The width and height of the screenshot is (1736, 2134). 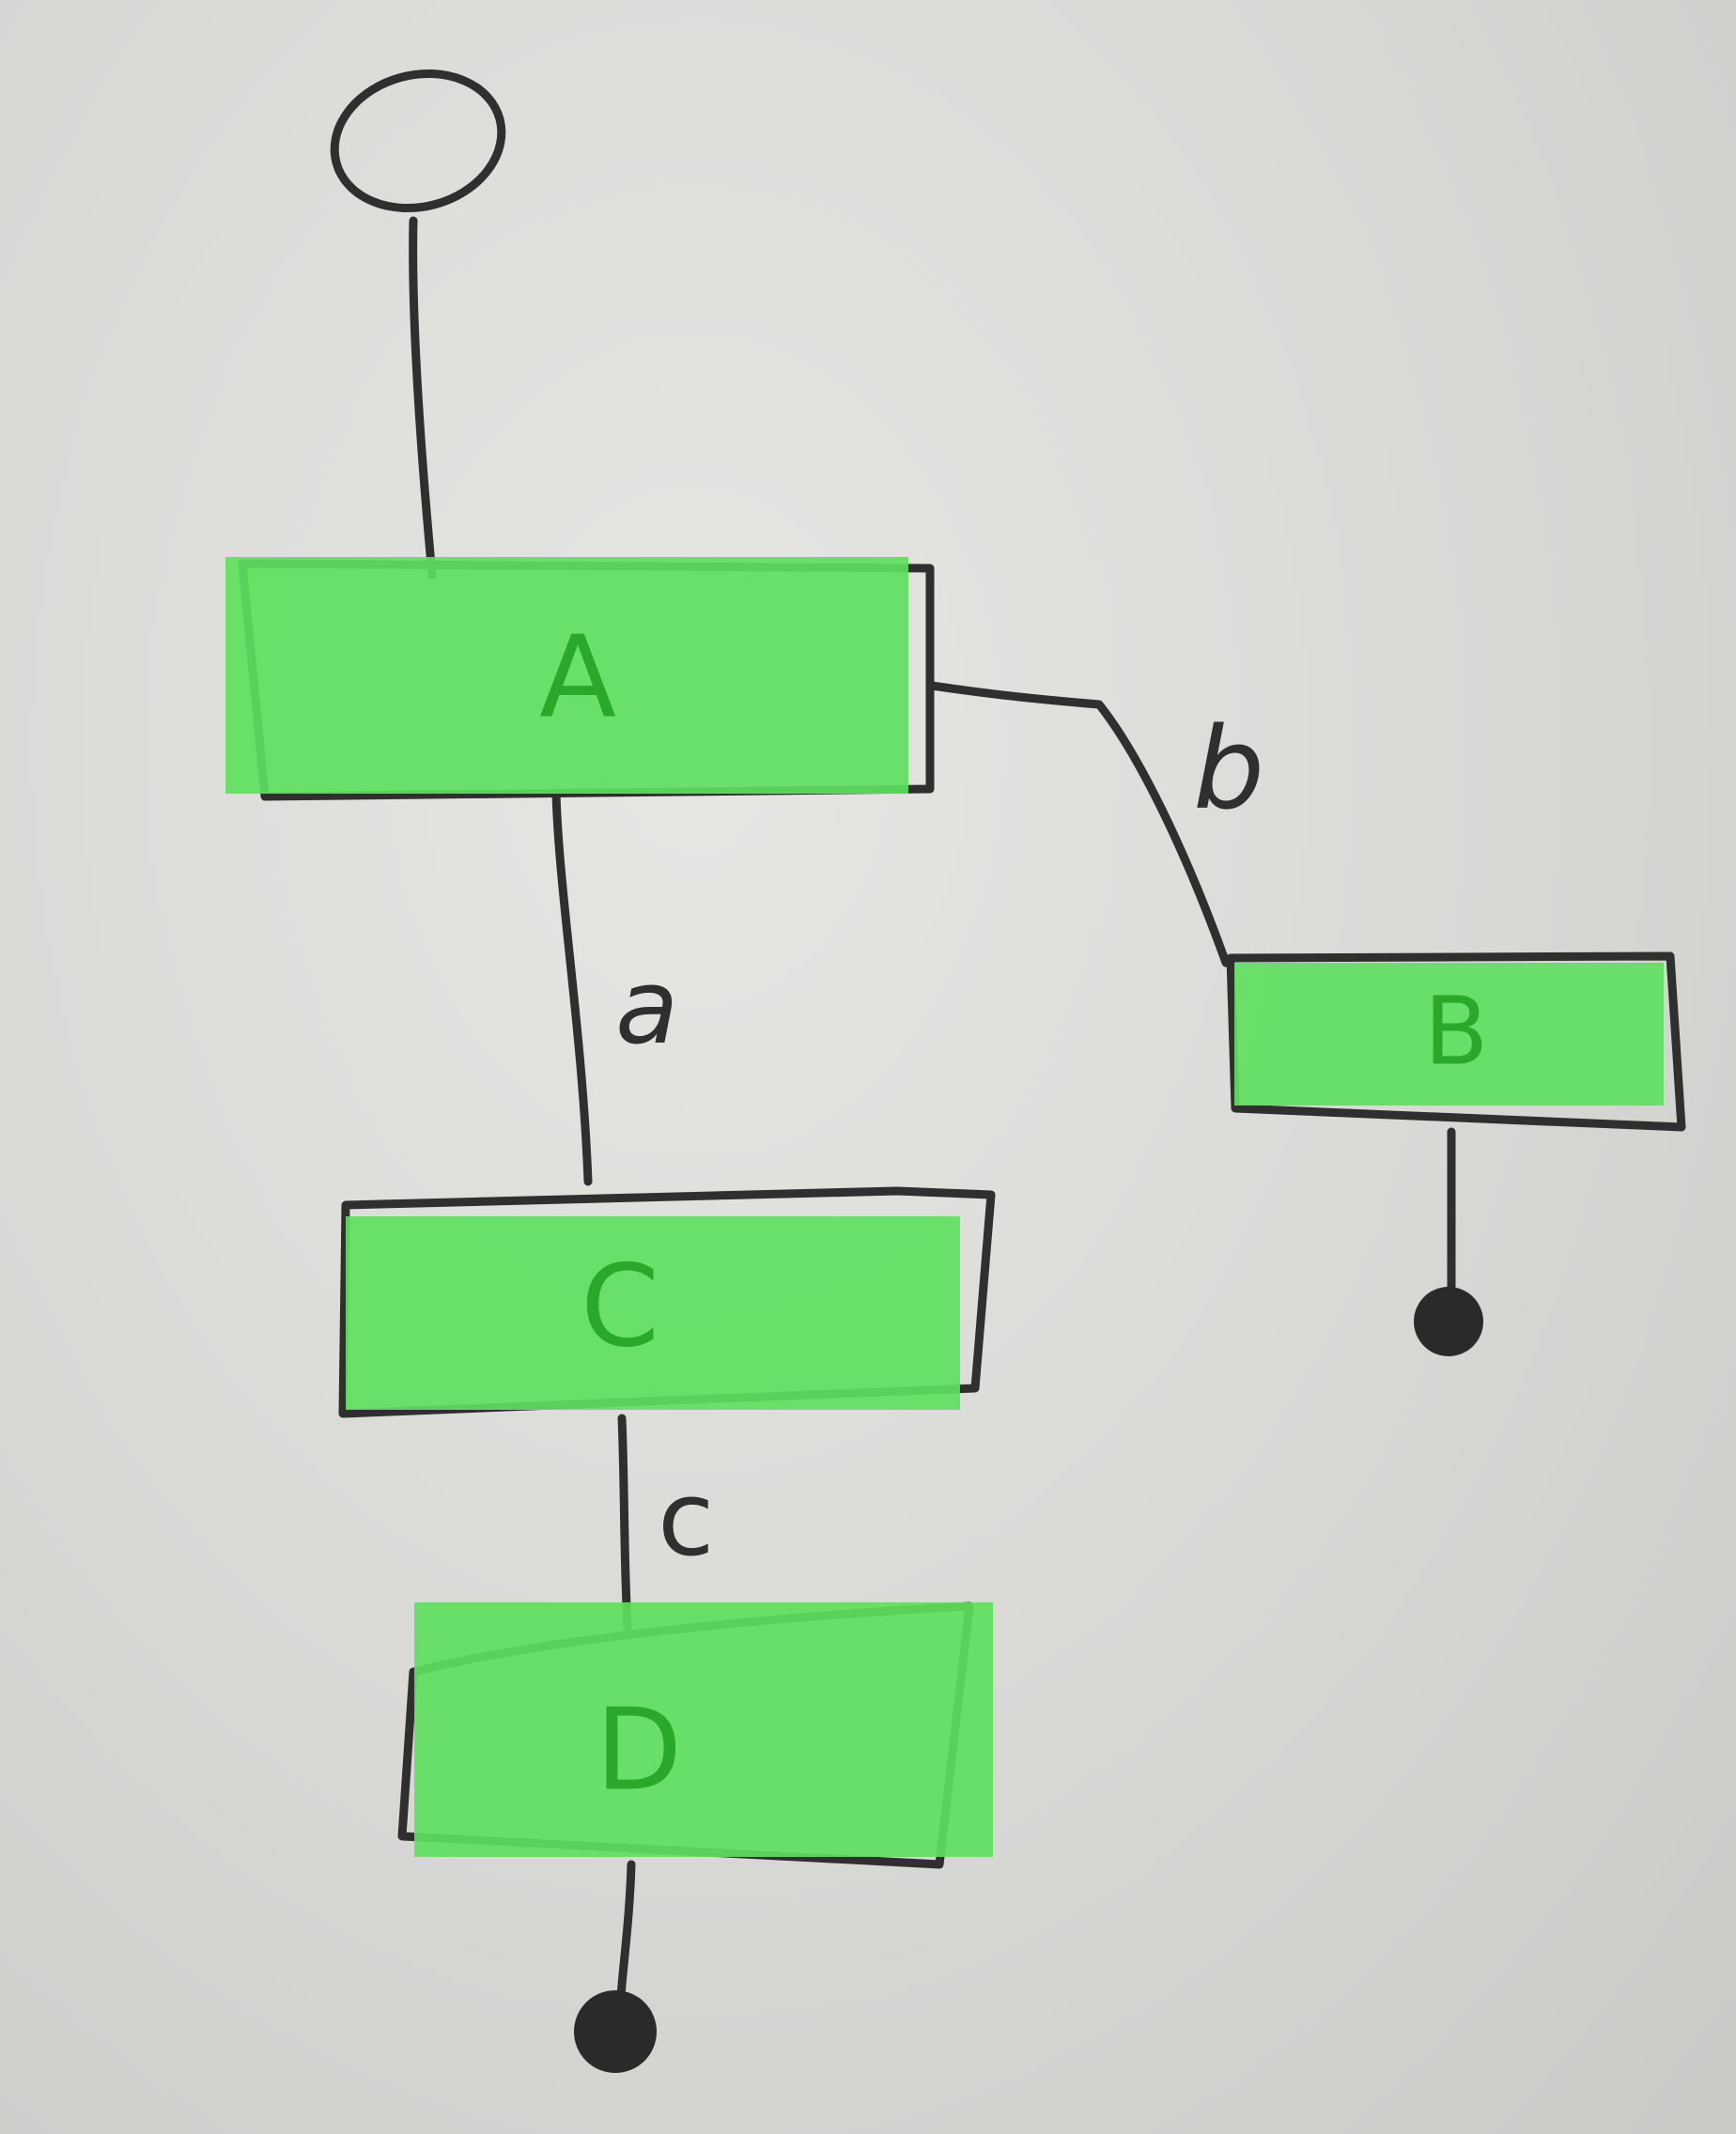 I want to click on edge-c-to-d, so click(x=624, y=1523).